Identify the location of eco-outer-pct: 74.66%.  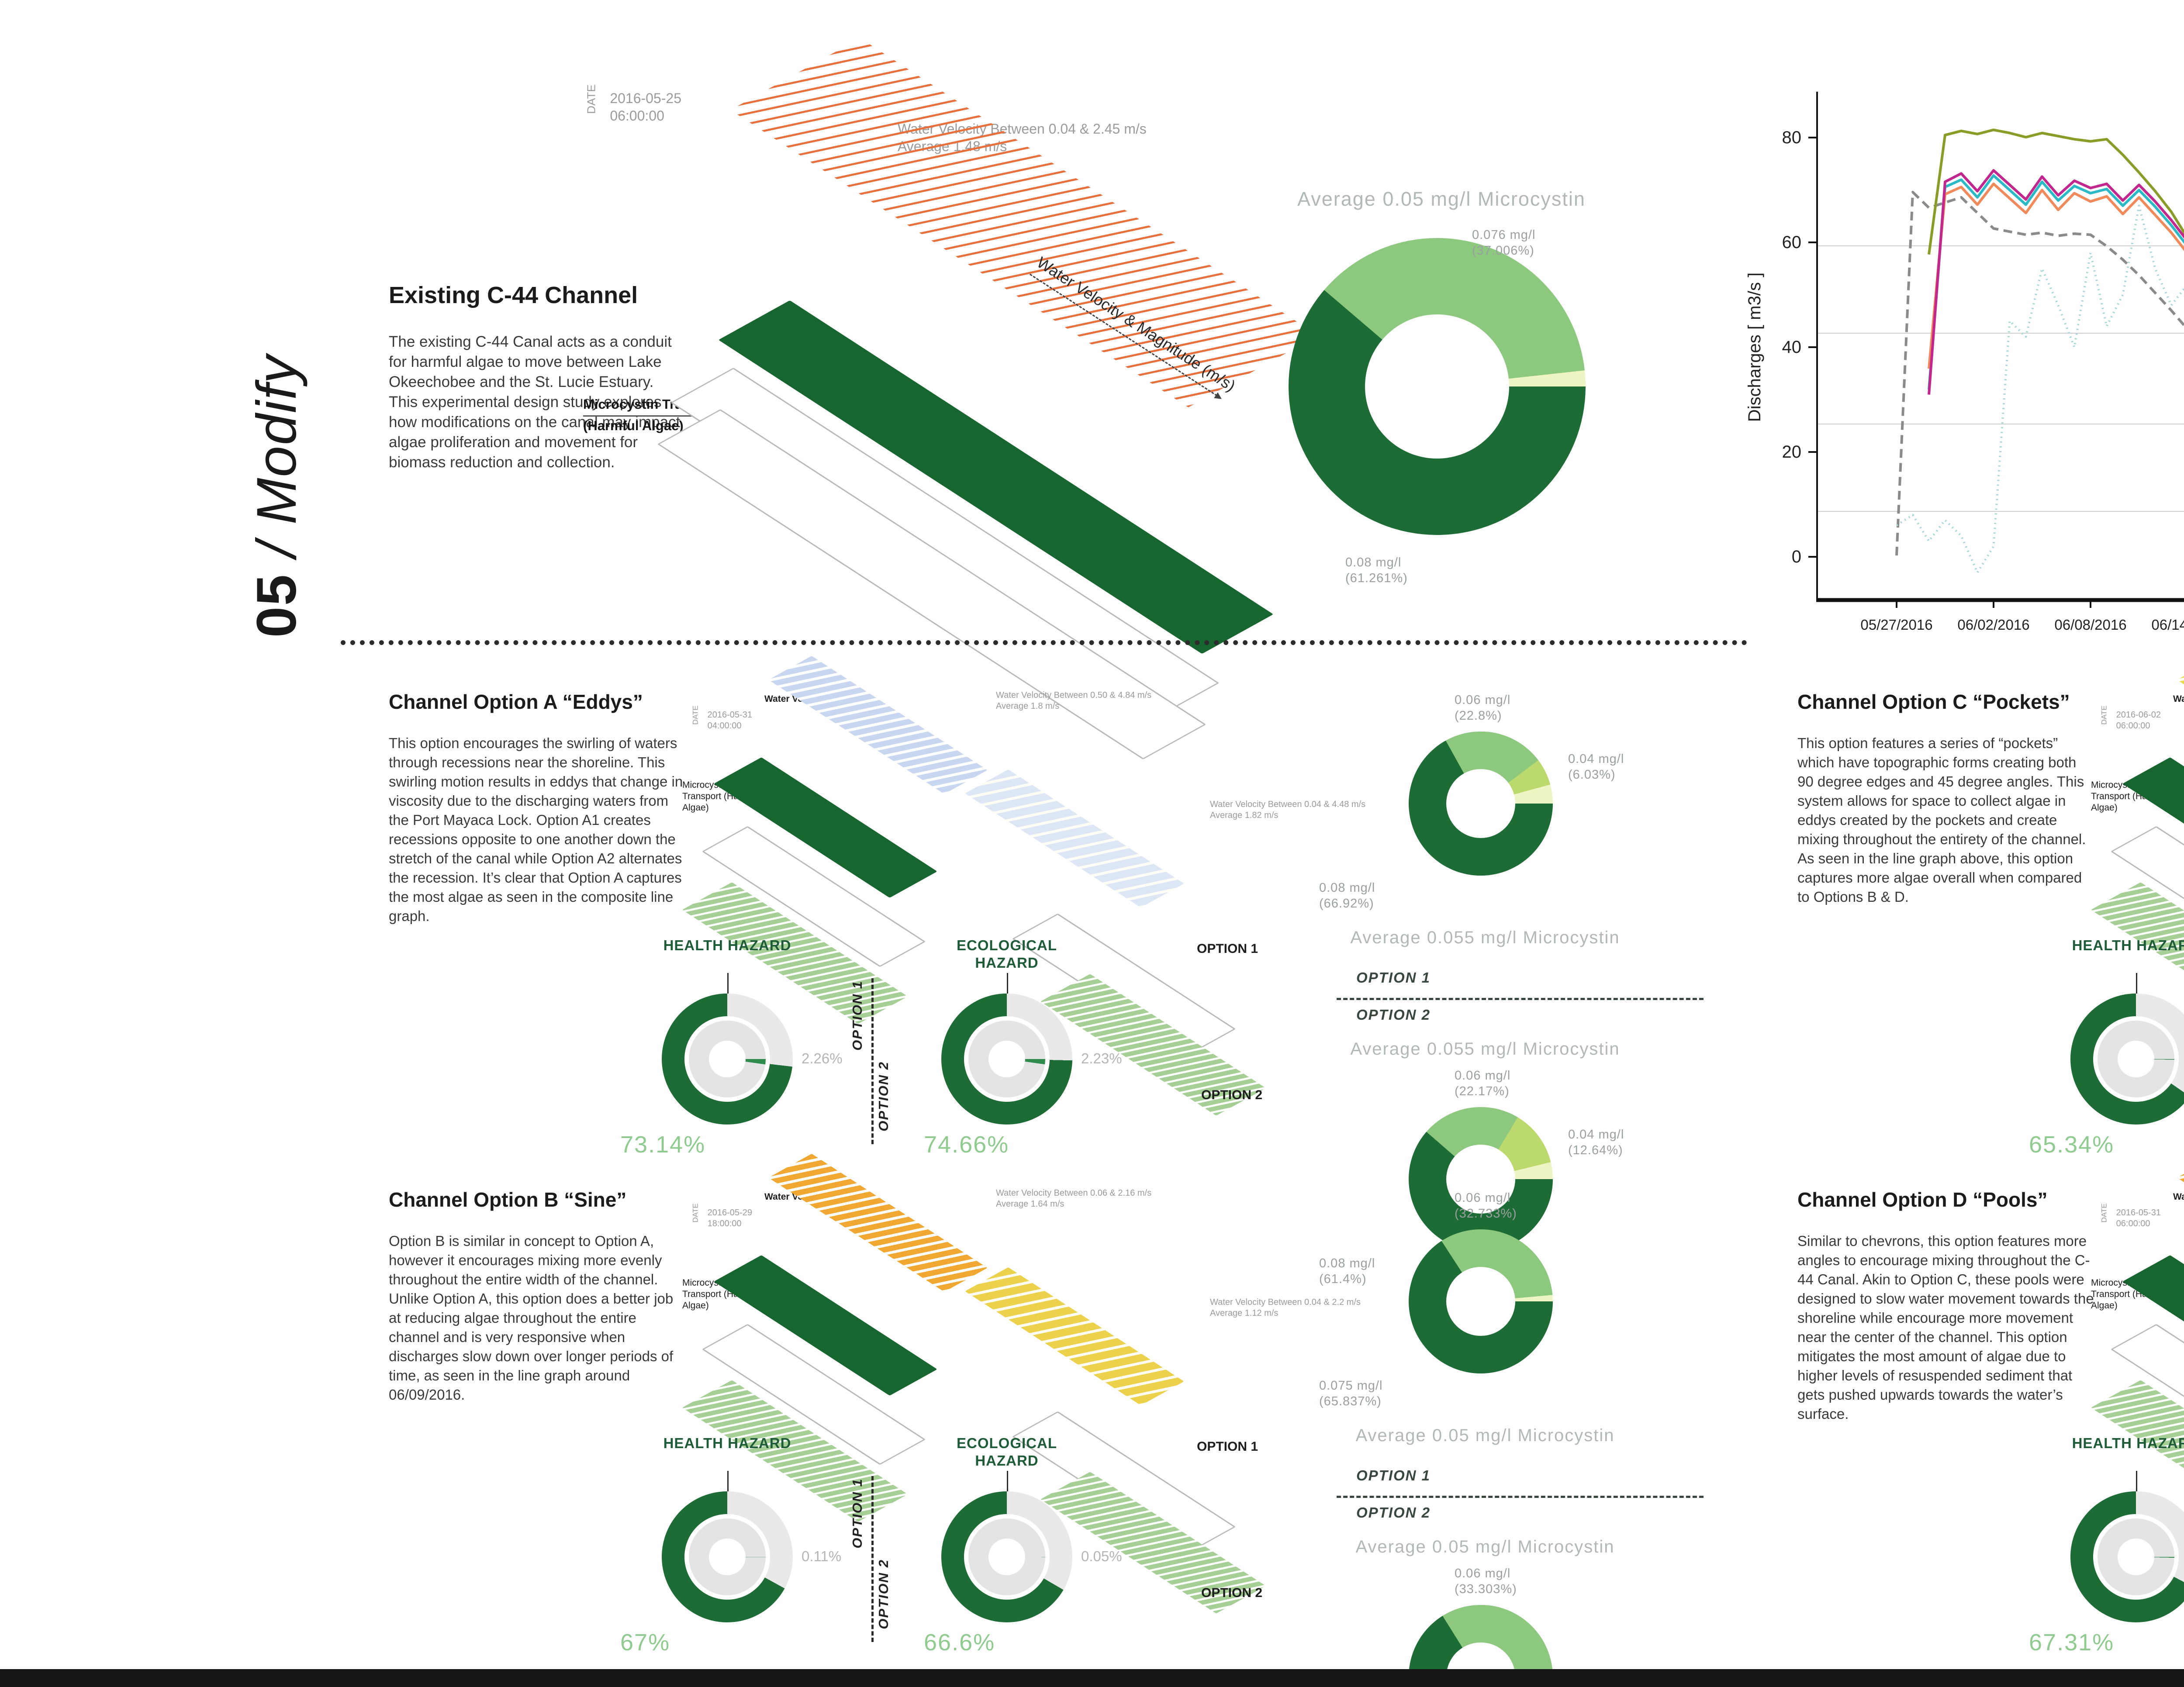
(967, 1145).